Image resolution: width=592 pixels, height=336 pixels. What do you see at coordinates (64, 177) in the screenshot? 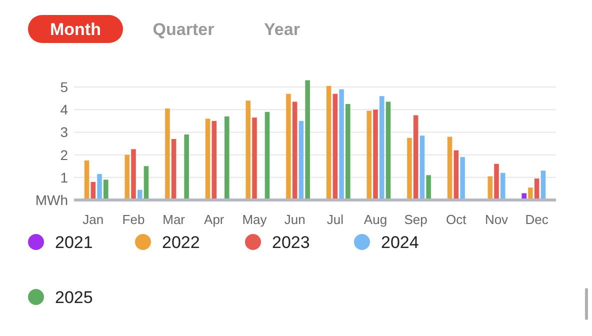
I see `y-tick-label: 1` at bounding box center [64, 177].